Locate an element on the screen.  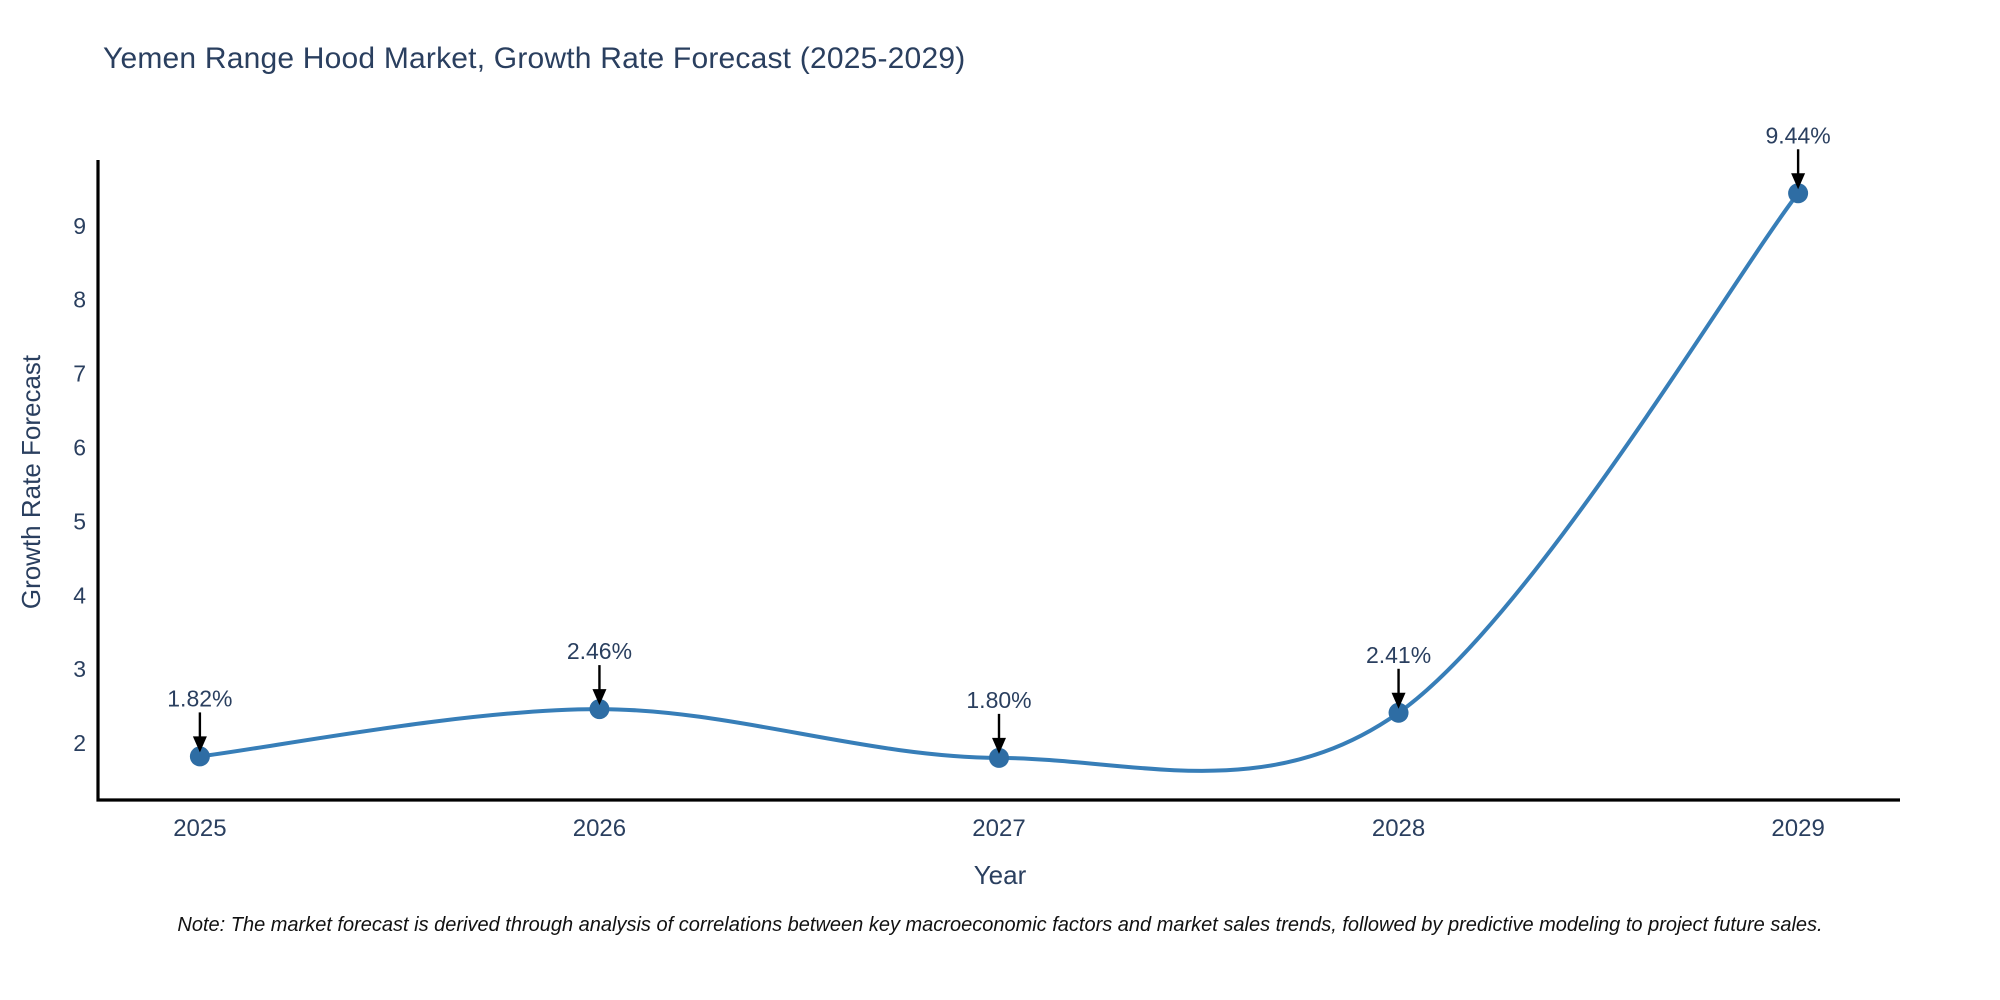
point-value-label: 1.82% is located at coordinates (199, 698).